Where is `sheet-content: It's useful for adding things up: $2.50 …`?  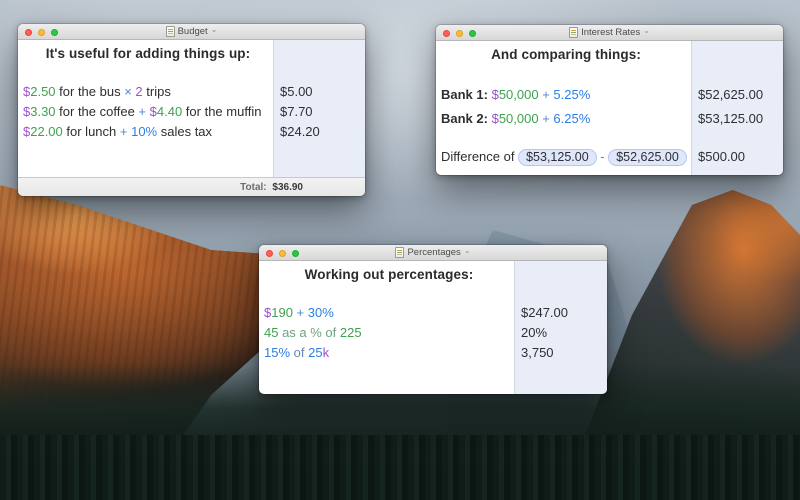
sheet-content: It's useful for adding things up: $2.50 … is located at coordinates (191, 108).